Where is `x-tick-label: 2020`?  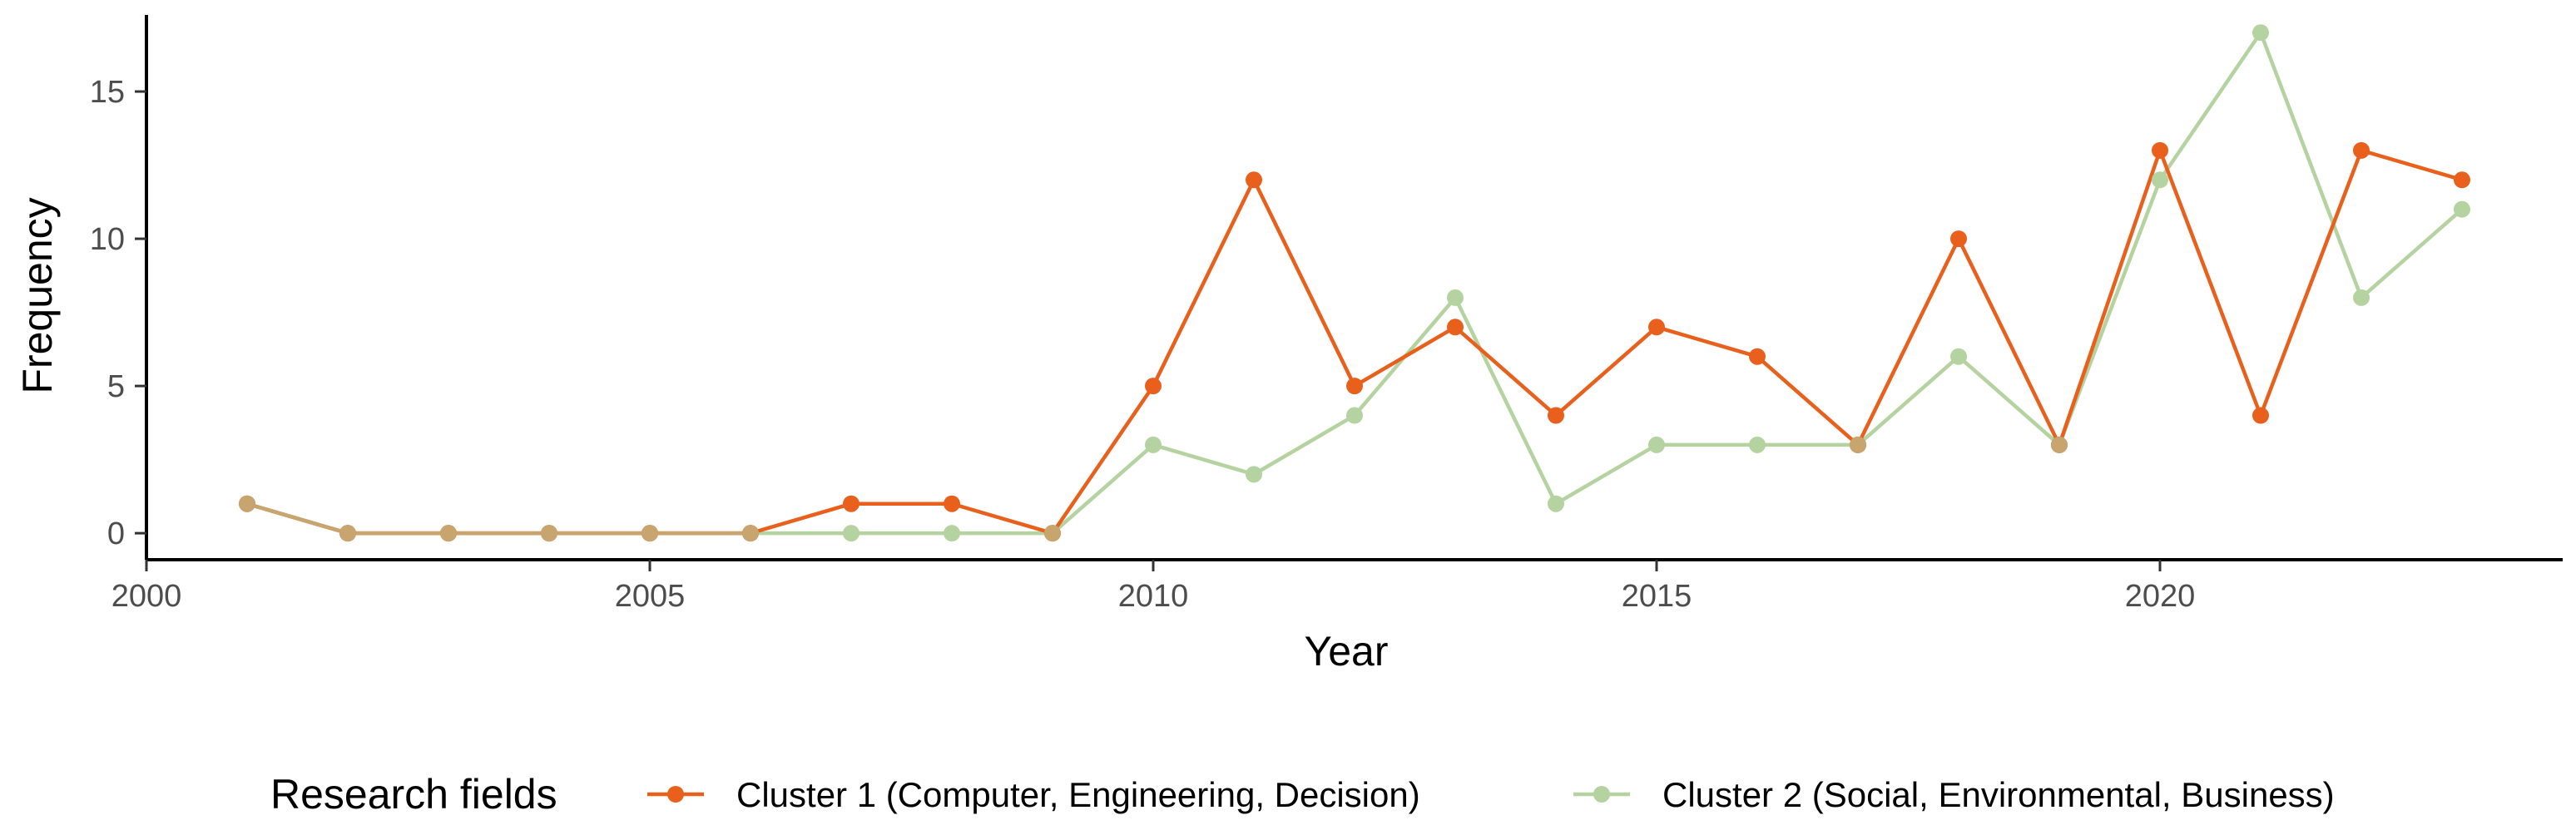 x-tick-label: 2020 is located at coordinates (2161, 597).